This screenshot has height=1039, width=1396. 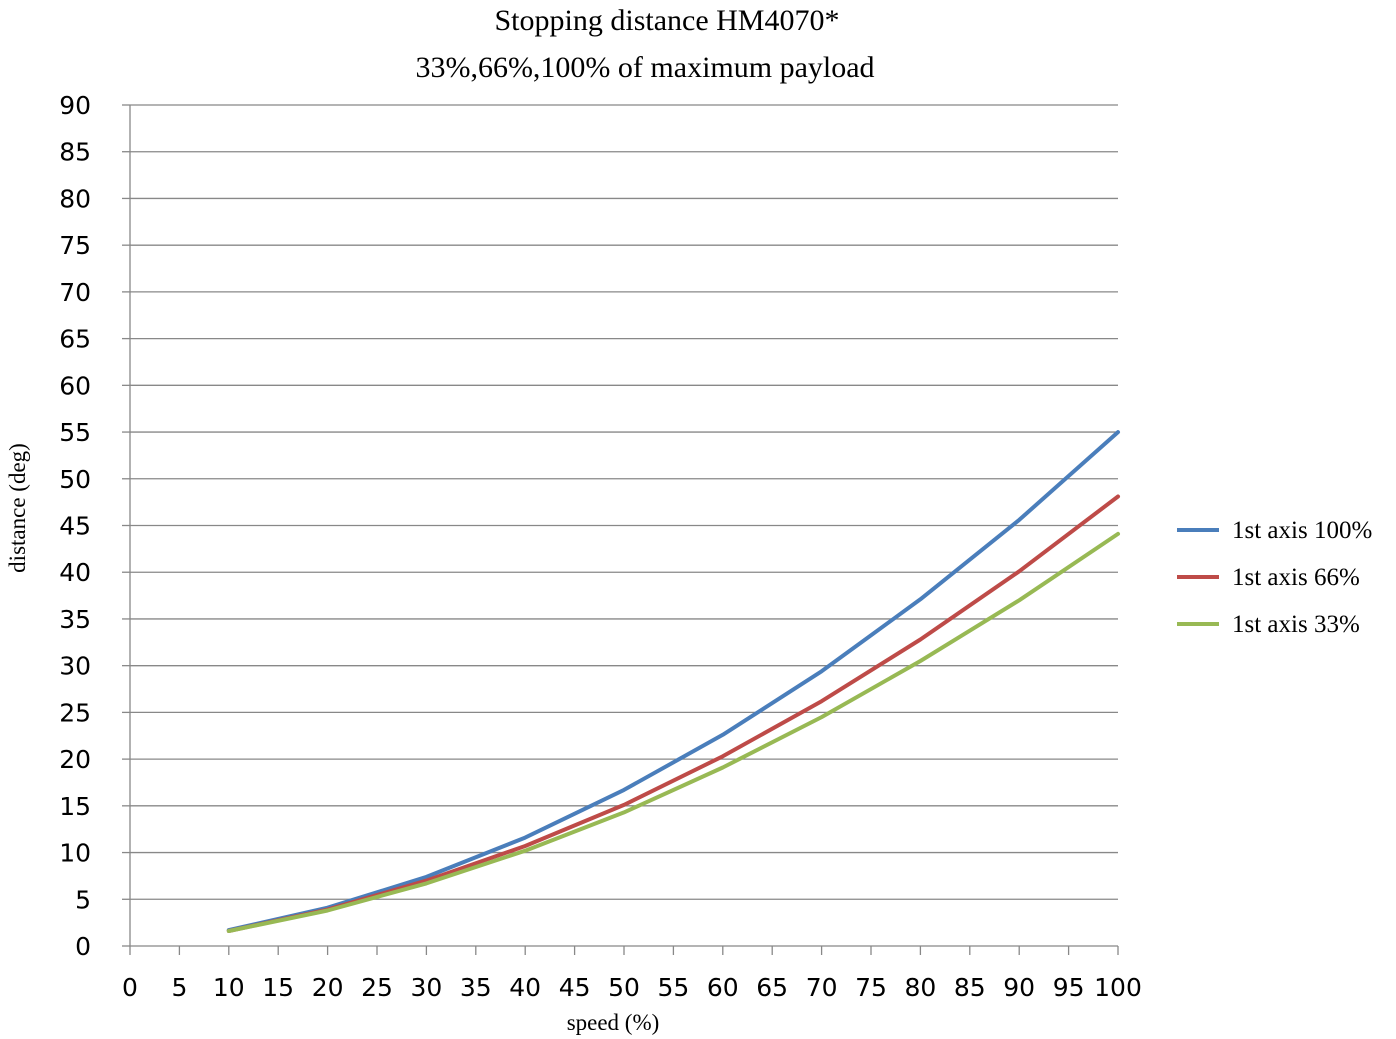 I want to click on chart-title: Stopping distance HM4070*, so click(x=667, y=20).